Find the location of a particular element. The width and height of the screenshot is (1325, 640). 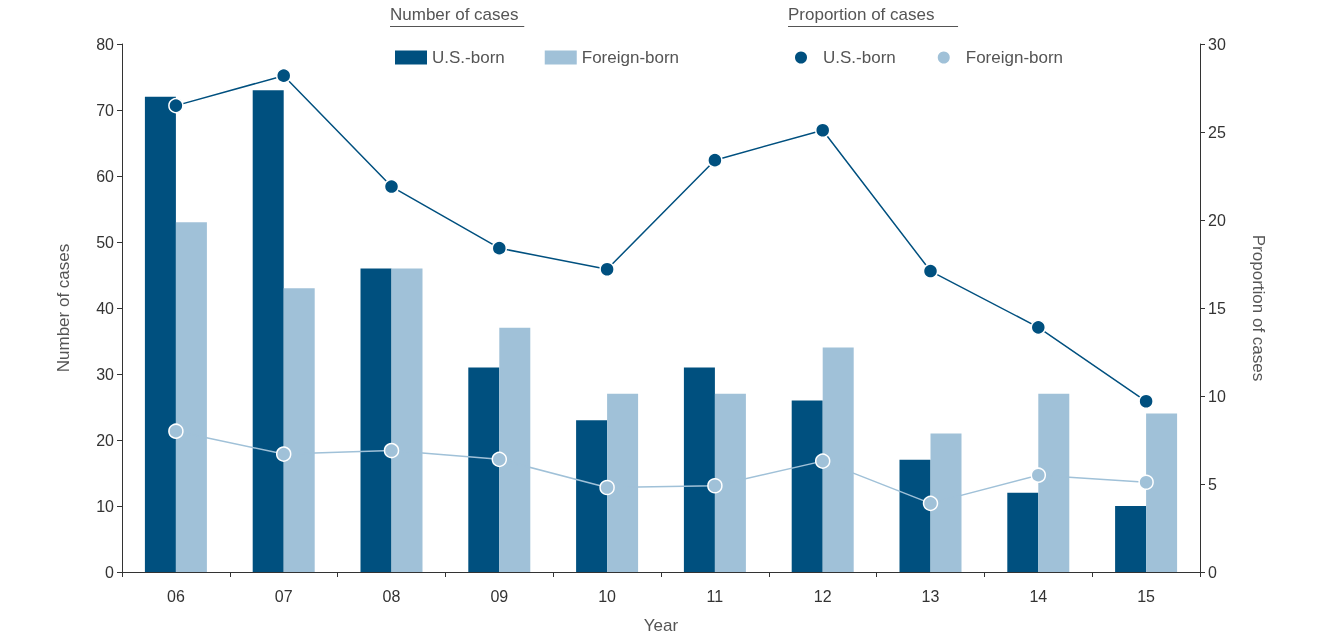

x-tick-label: 11 is located at coordinates (715, 596).